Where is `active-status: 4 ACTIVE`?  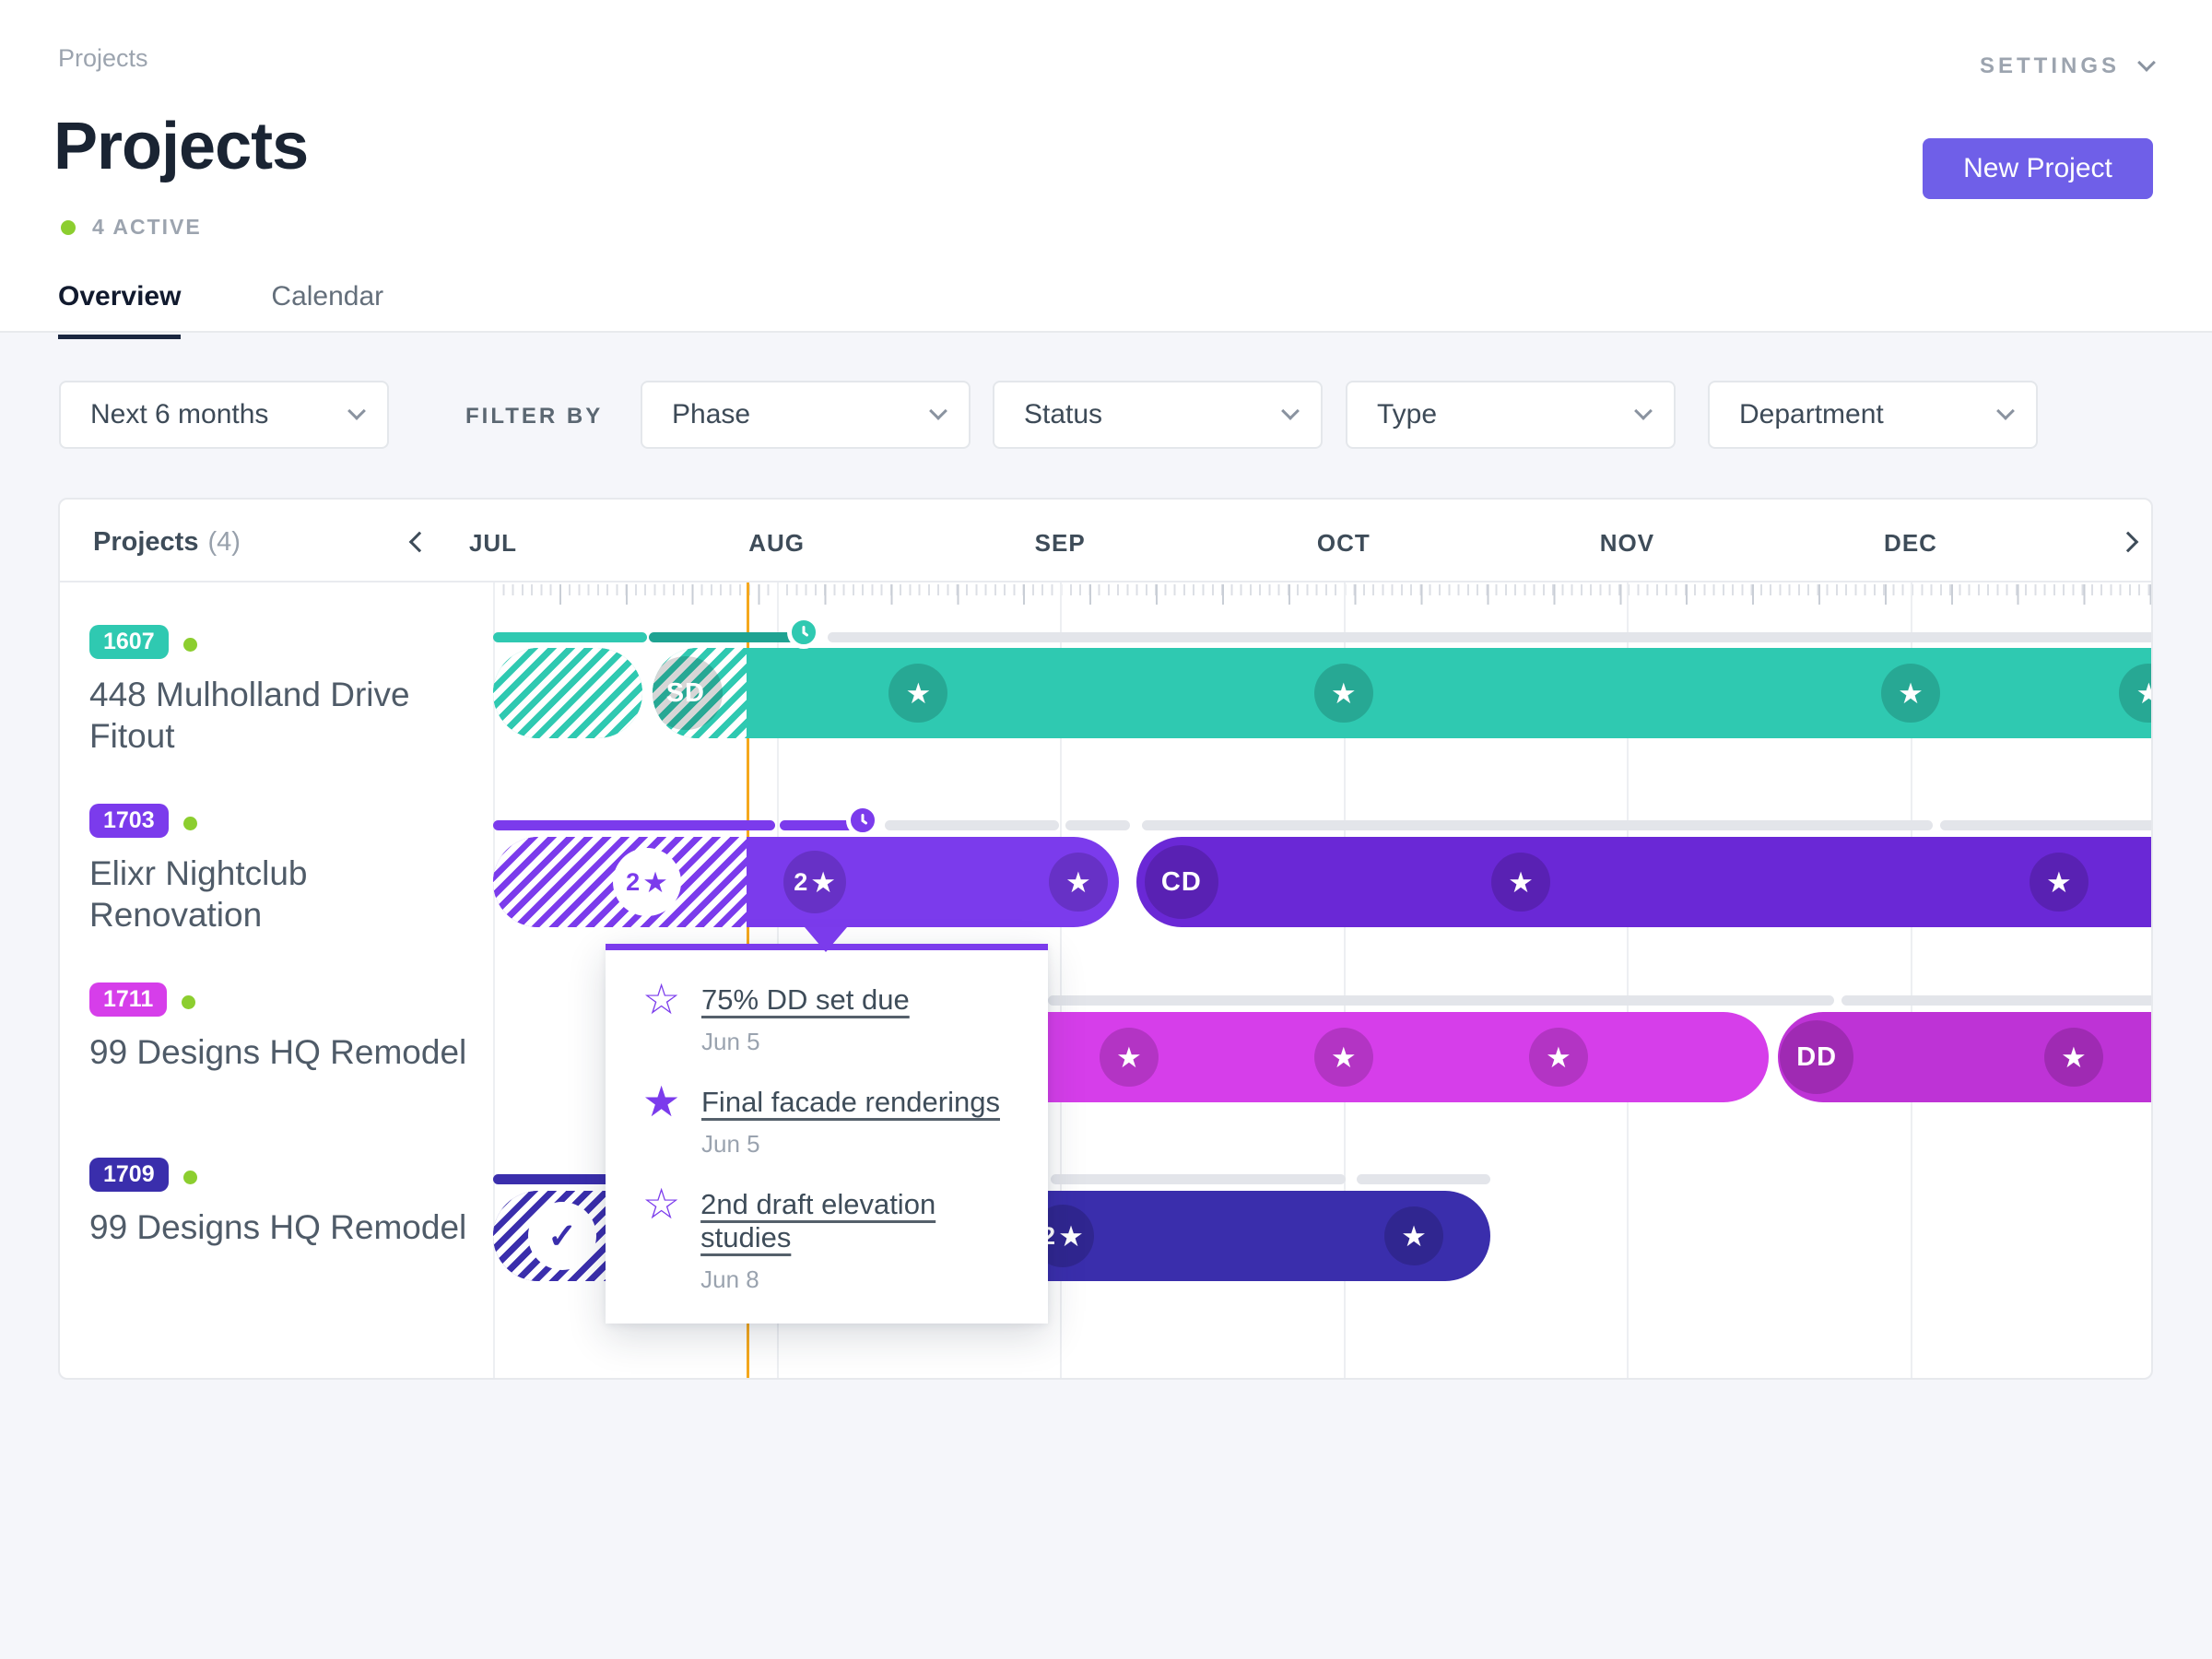
active-status: 4 ACTIVE is located at coordinates (131, 227).